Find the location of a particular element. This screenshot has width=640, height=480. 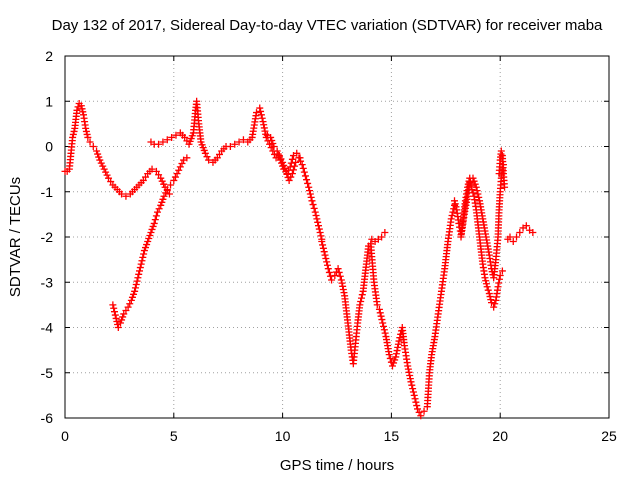

x-tick-label: 15 is located at coordinates (392, 436).